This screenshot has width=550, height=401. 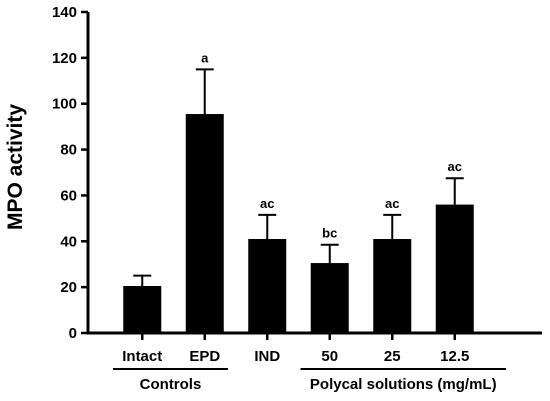 I want to click on y-tick-label: 40, so click(x=68, y=241).